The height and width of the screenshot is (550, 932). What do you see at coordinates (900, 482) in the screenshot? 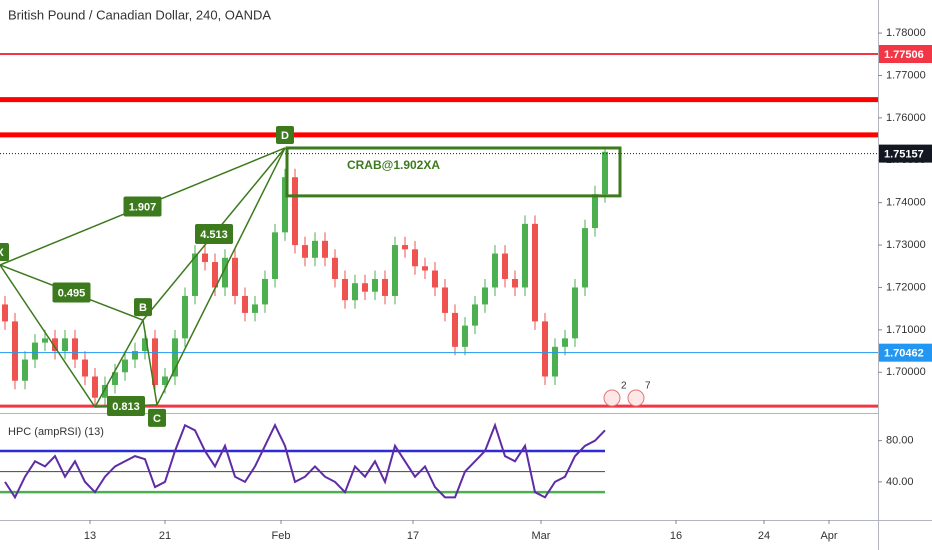
I see `y-tick-label: 40.00` at bounding box center [900, 482].